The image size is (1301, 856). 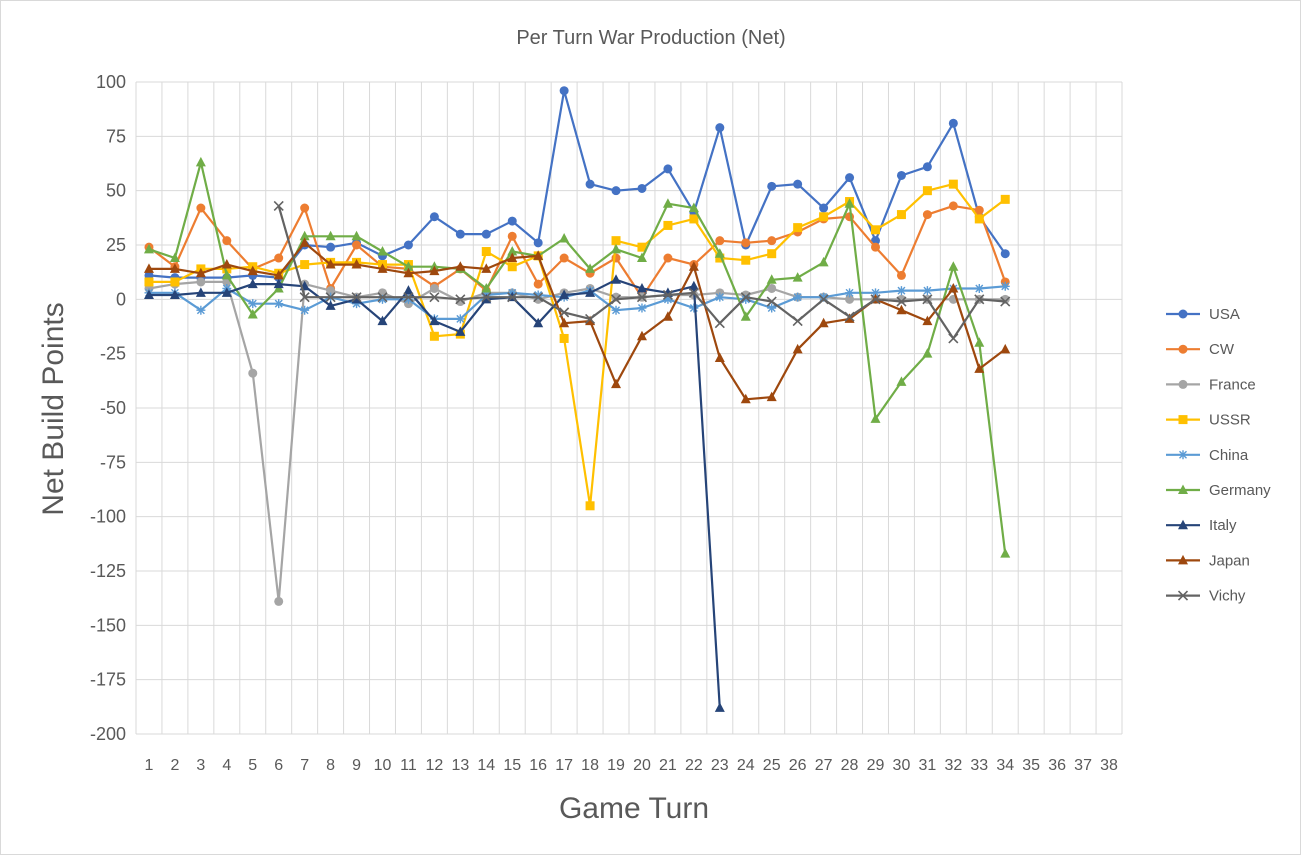 What do you see at coordinates (116, 136) in the screenshot?
I see `y-tick-label: 75` at bounding box center [116, 136].